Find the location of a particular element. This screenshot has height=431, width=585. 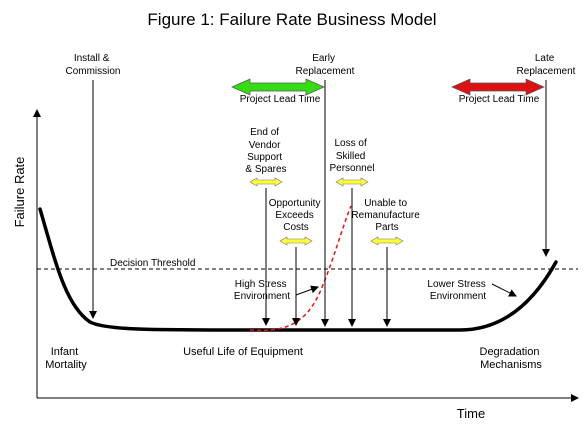

infant-mortality-label: Infant Mortality is located at coordinates (66, 358).